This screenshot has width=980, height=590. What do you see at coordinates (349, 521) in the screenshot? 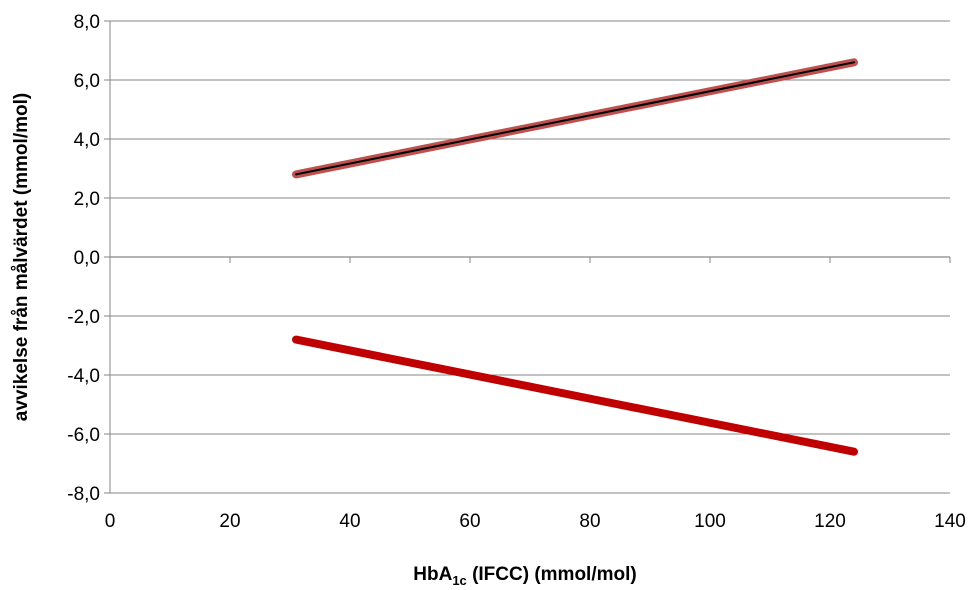
I see `x-tick-label-2: 40` at bounding box center [349, 521].